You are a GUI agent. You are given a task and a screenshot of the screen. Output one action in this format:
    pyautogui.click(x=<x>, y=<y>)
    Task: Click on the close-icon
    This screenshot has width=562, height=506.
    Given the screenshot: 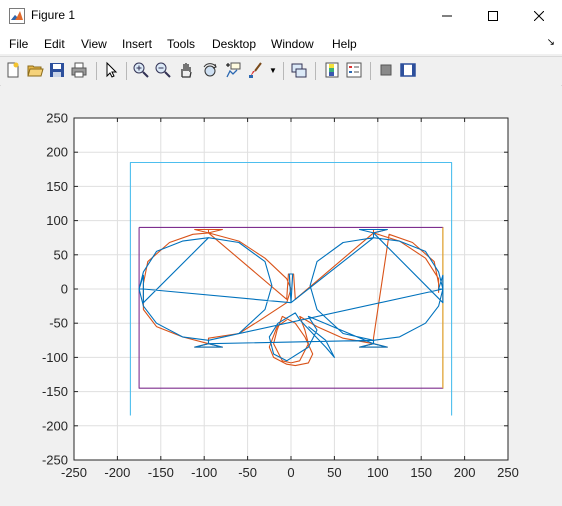 What is the action you would take?
    pyautogui.click(x=539, y=16)
    